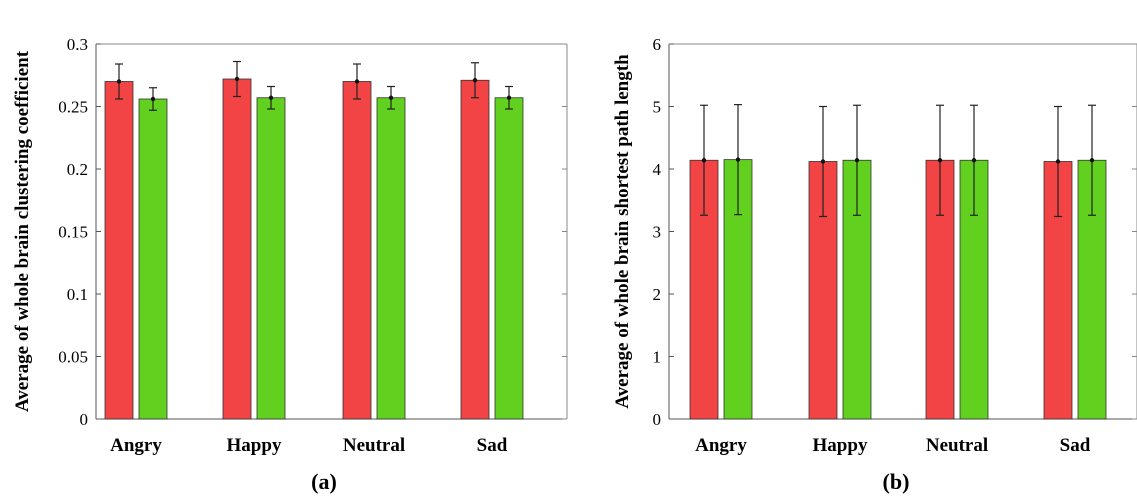  What do you see at coordinates (657, 107) in the screenshot?
I see `y-tick-label: 5` at bounding box center [657, 107].